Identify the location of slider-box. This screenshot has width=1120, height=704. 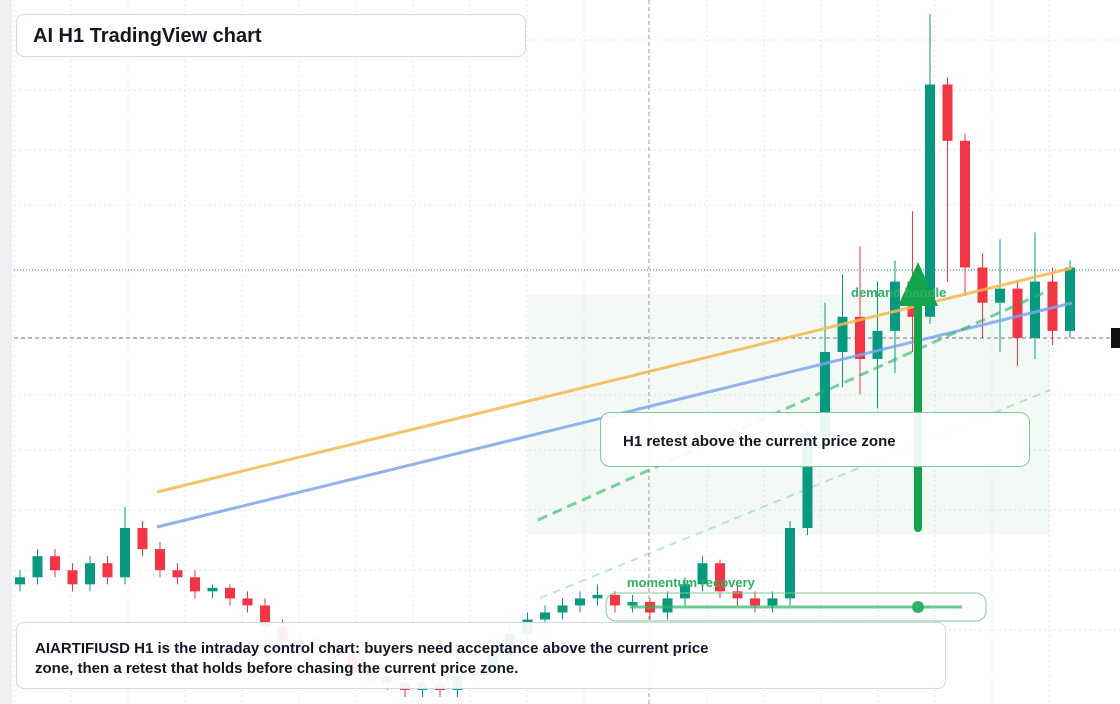
(796, 607).